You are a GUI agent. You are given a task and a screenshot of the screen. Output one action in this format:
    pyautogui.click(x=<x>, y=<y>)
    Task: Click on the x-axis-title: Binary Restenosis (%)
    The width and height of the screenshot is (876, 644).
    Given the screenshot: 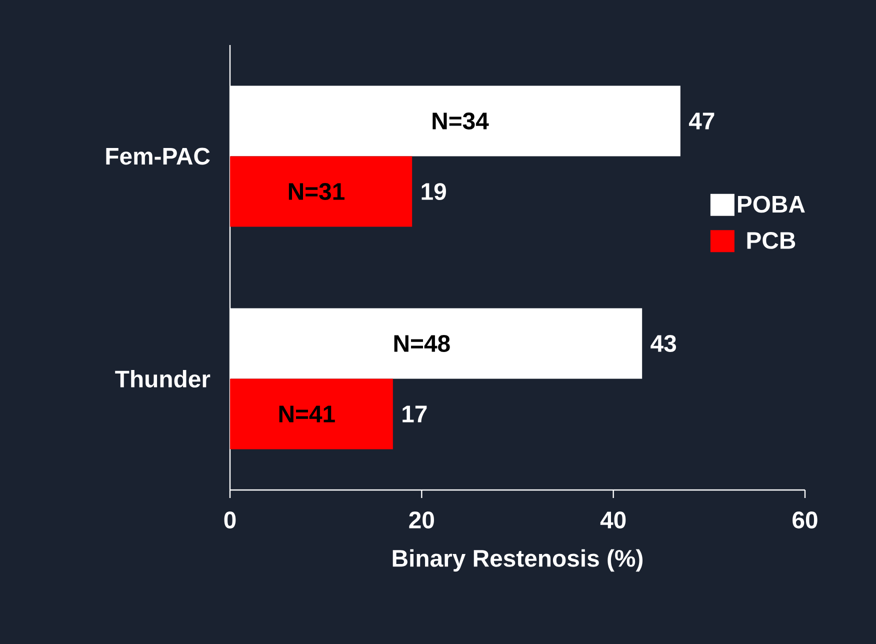 What is the action you would take?
    pyautogui.click(x=517, y=560)
    